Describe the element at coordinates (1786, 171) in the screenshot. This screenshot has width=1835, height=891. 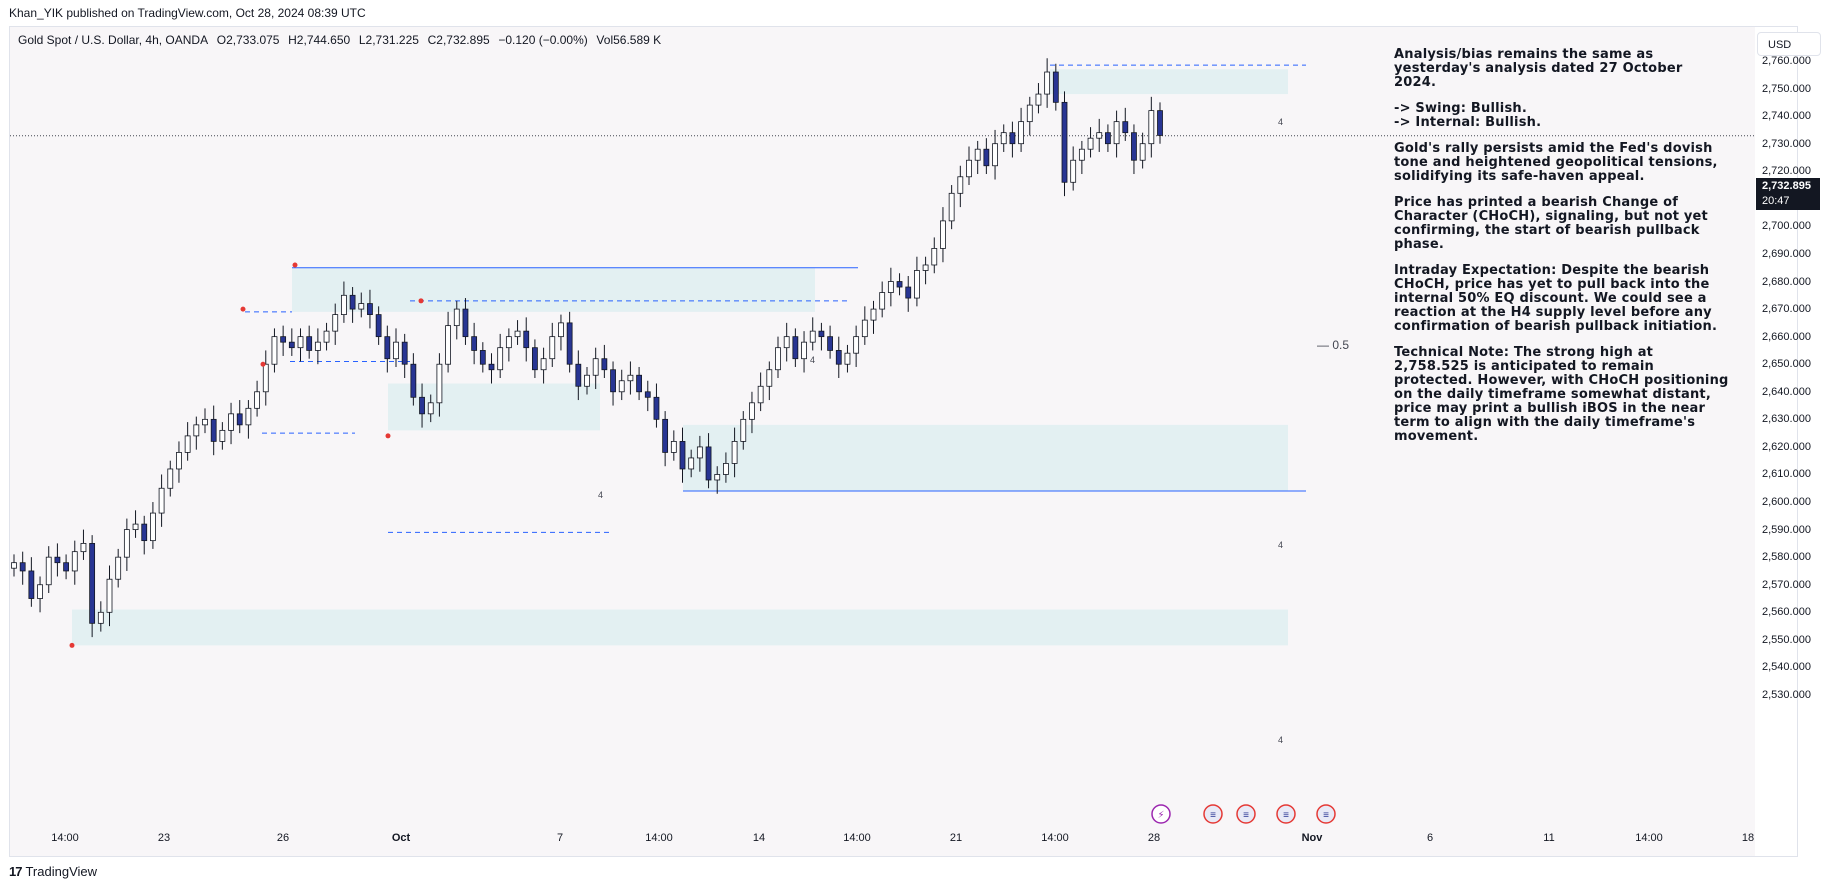
I see `price-tick-label: 2,720.000` at that location.